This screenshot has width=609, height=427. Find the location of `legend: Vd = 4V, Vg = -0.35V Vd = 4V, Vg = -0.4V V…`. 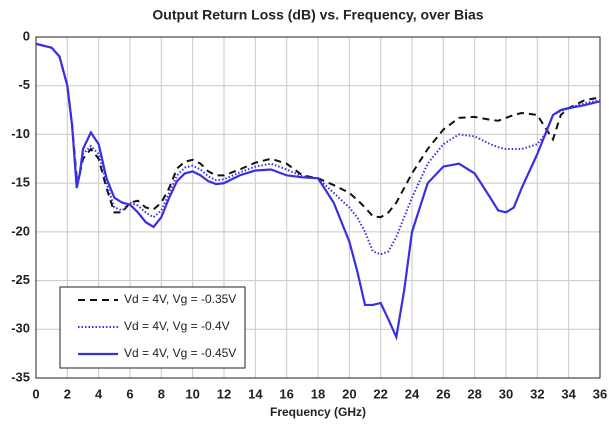

legend: Vd = 4V, Vg = -0.35V Vd = 4V, Vg = -0.4V V… is located at coordinates (152, 327).